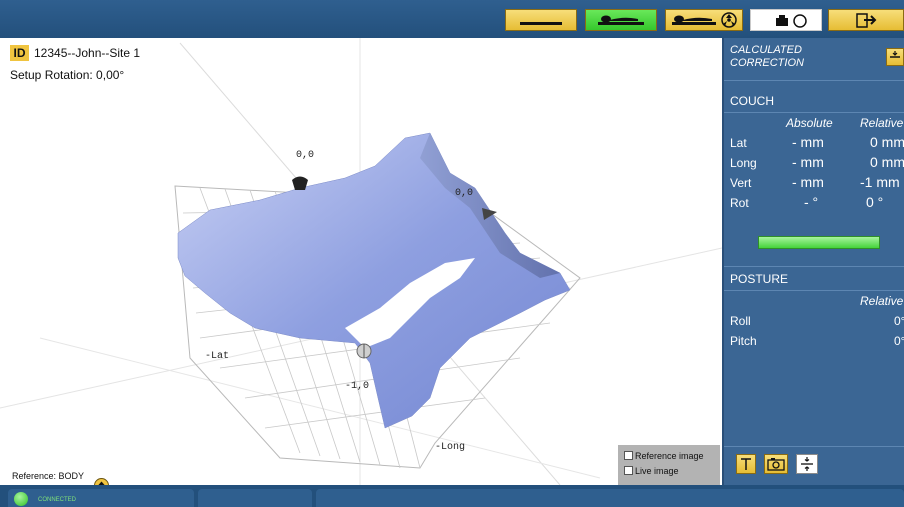  Describe the element at coordinates (740, 321) in the screenshot. I see `posture-row-label: Roll` at that location.